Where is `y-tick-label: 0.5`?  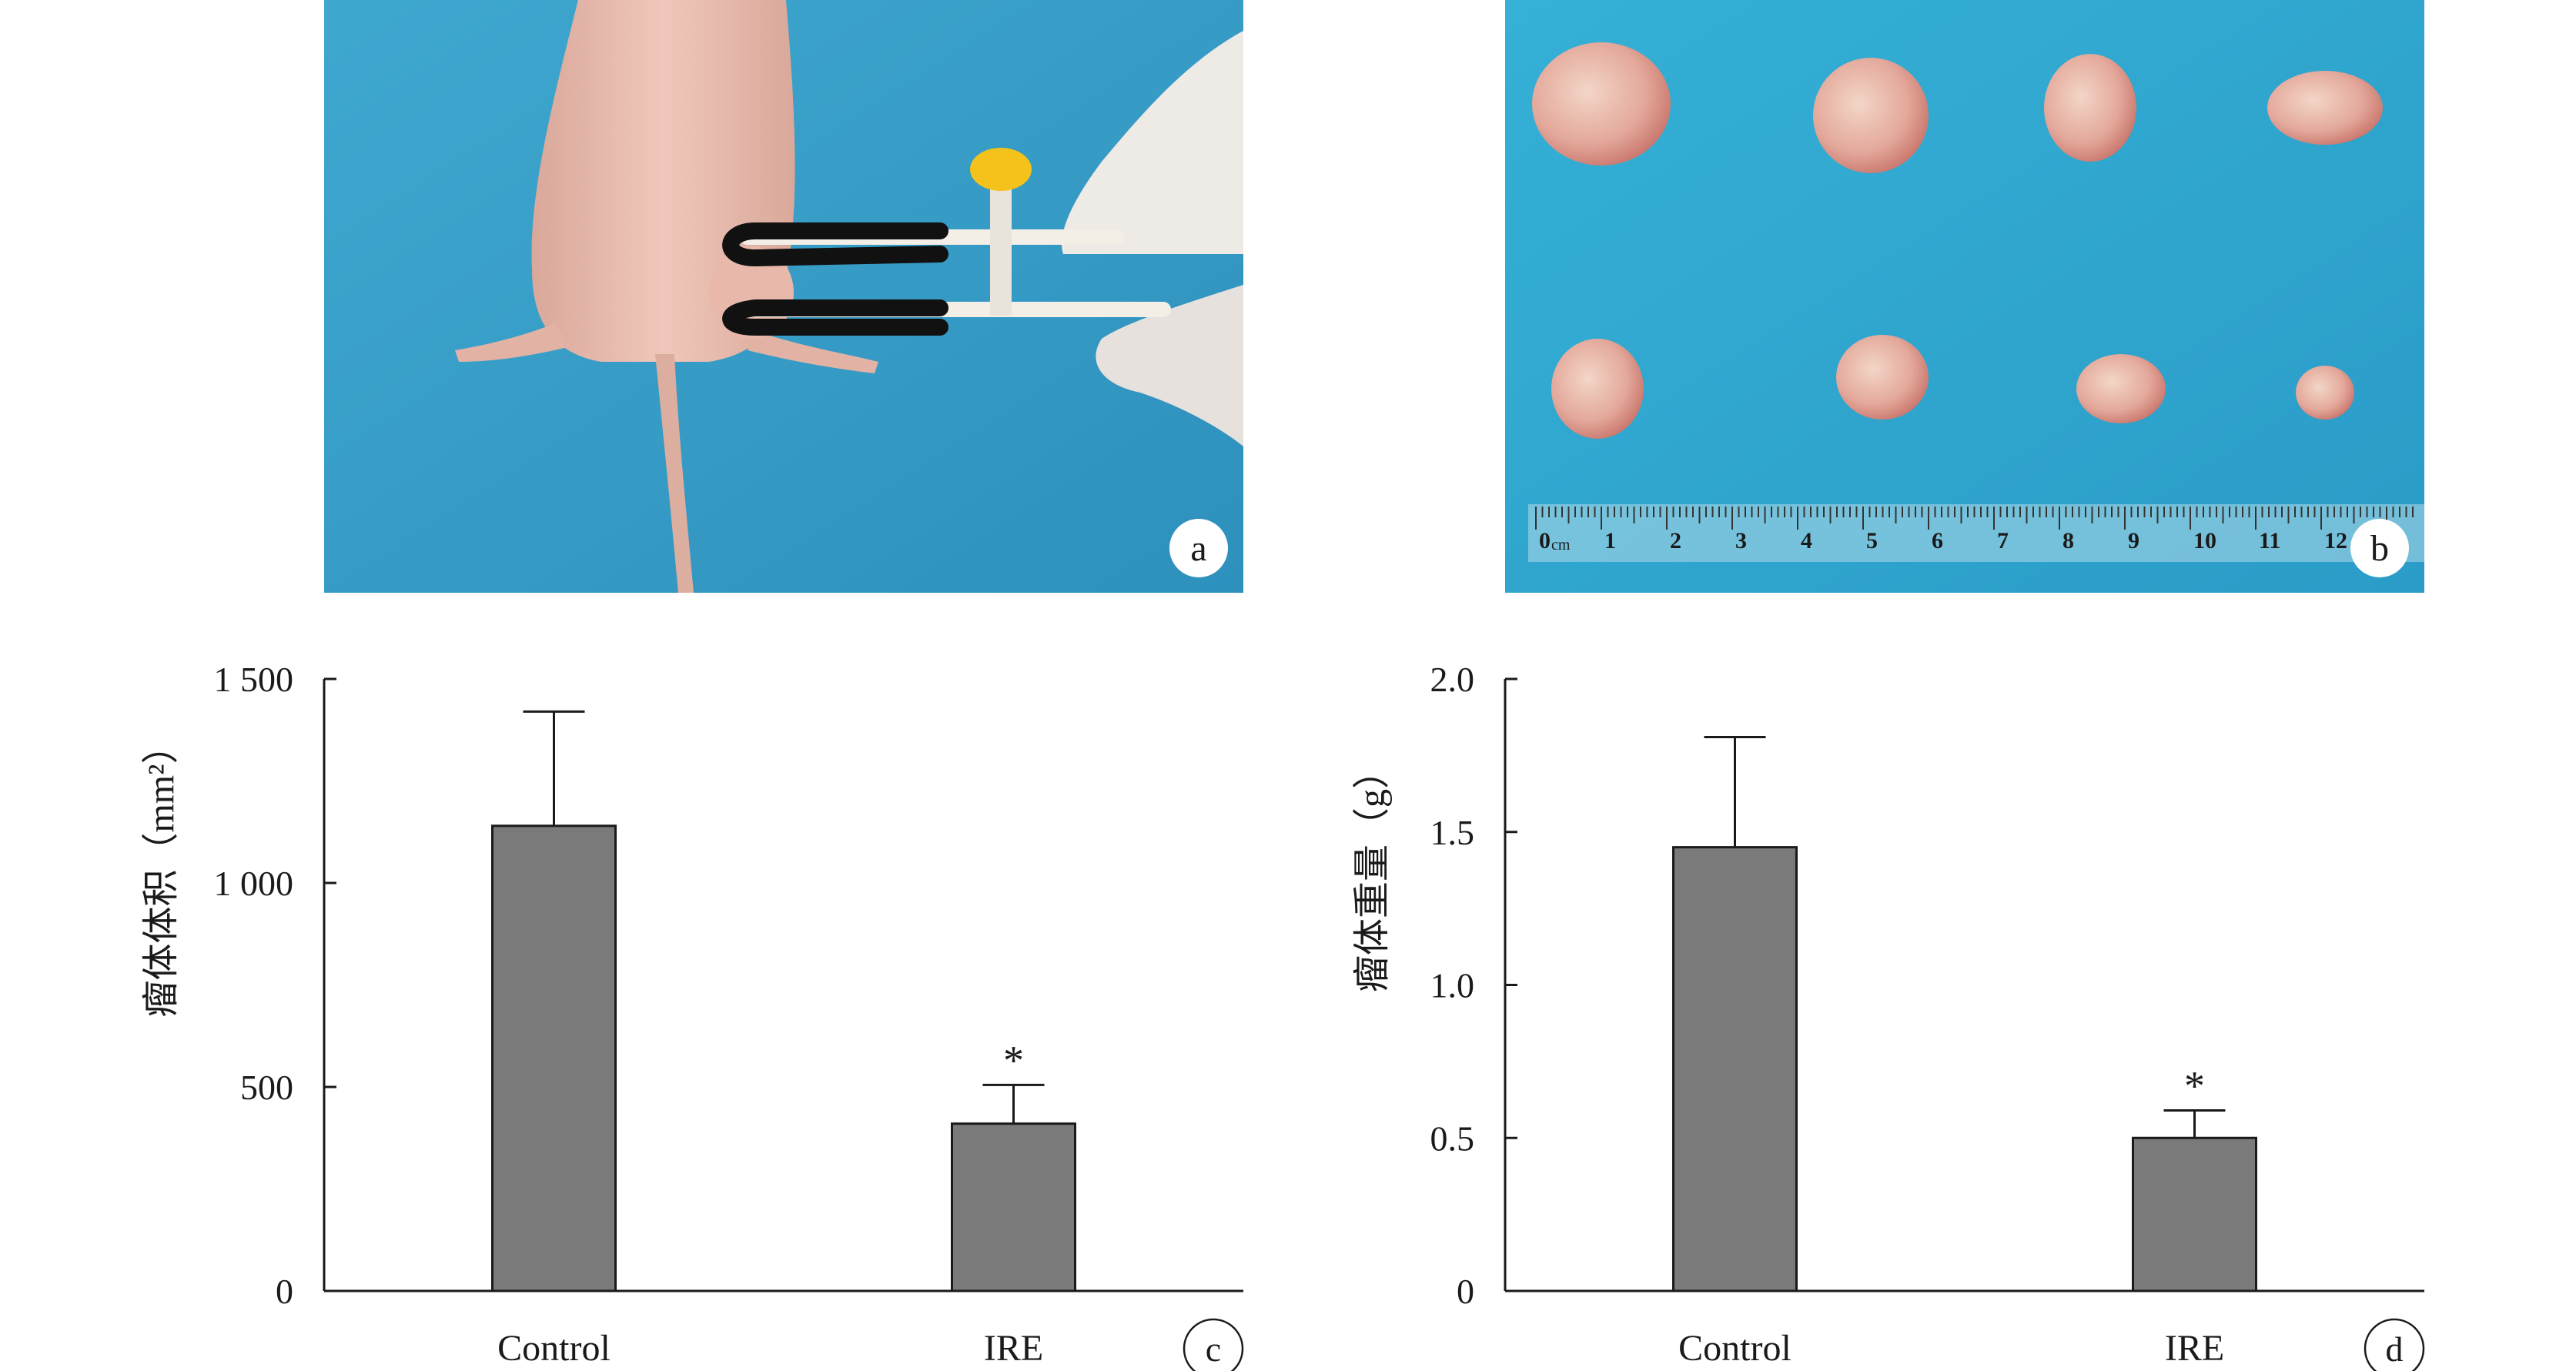
y-tick-label: 0.5 is located at coordinates (1452, 1139).